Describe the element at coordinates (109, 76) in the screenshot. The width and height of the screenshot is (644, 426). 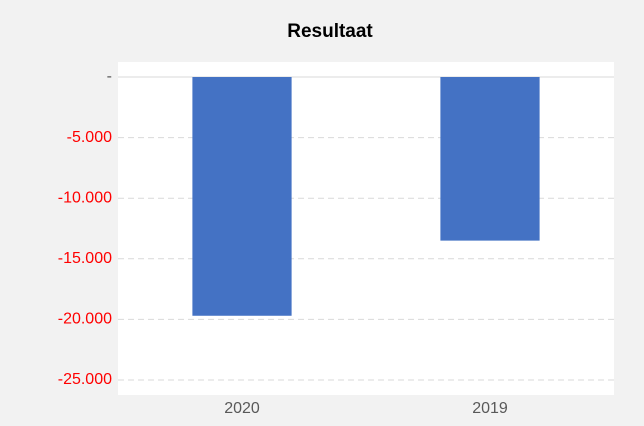
I see `y-tick-label: -` at that location.